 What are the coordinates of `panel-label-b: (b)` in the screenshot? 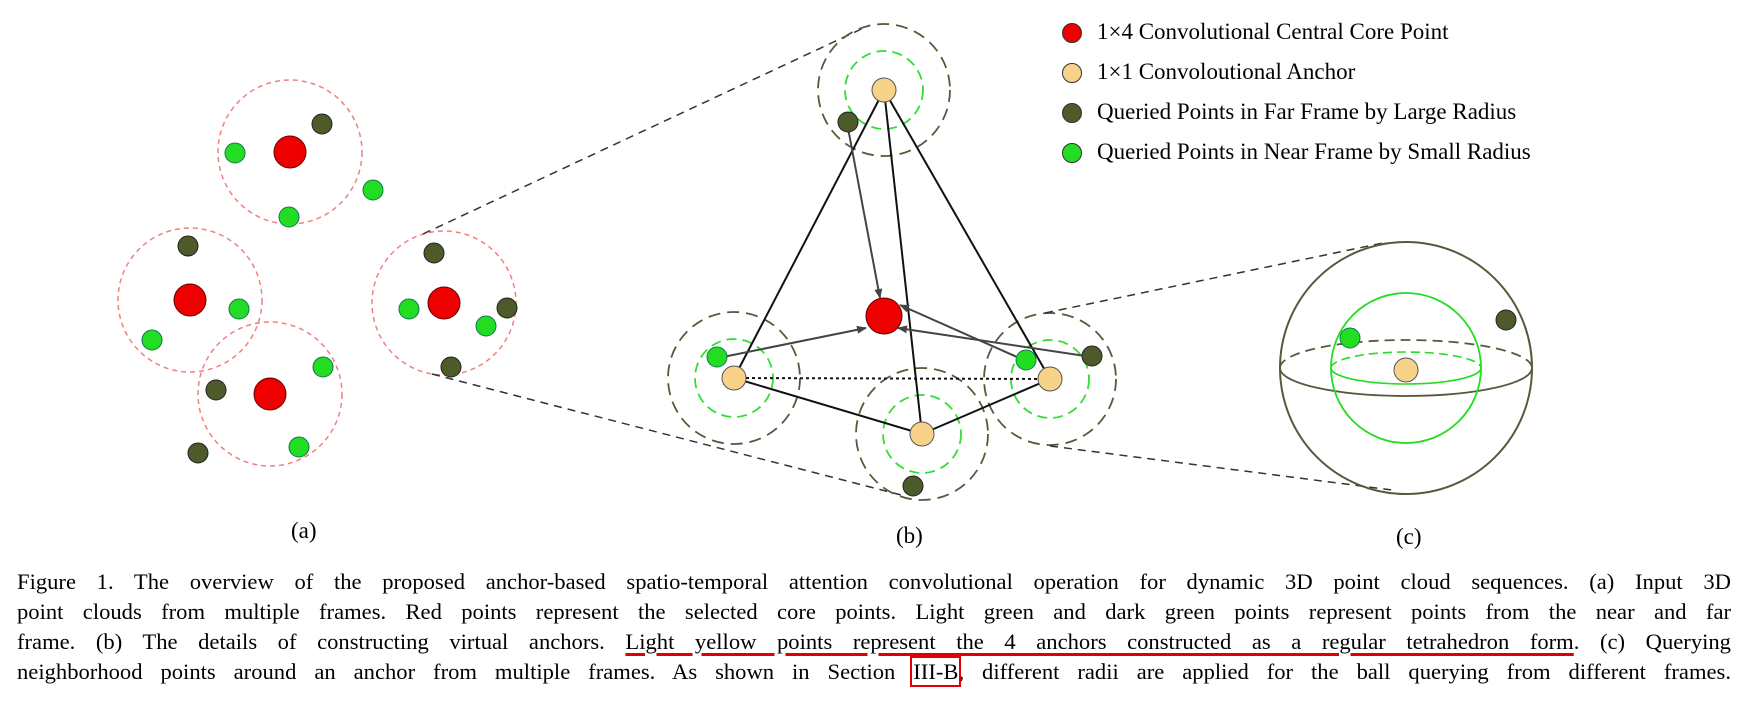 It's located at (909, 535).